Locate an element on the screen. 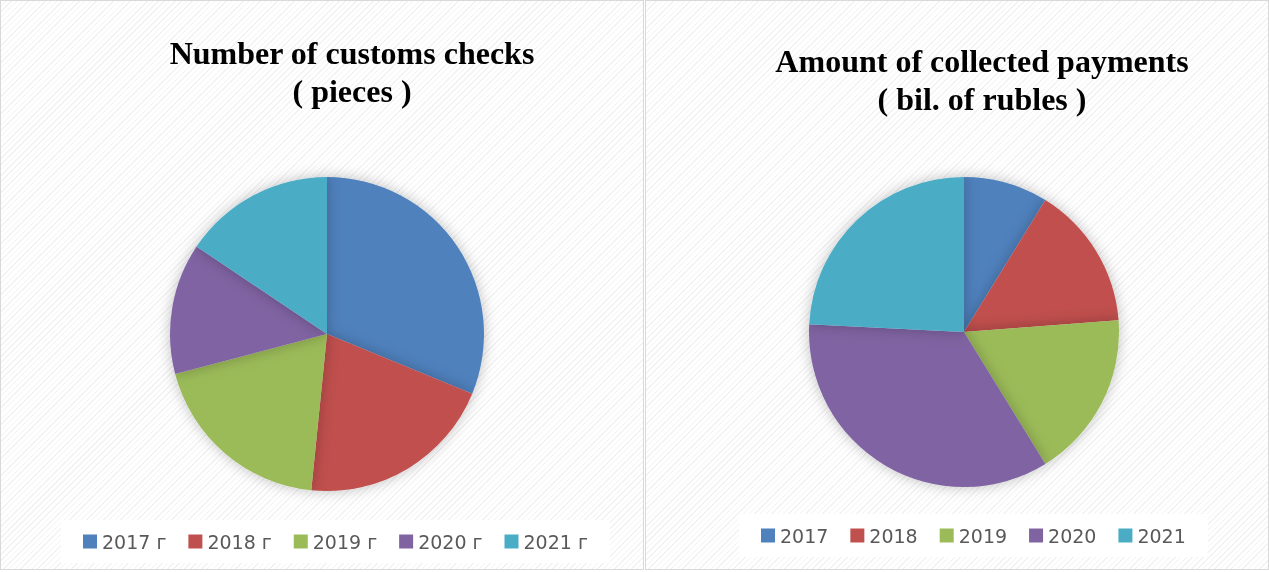  legend-label: 2021 is located at coordinates (1161, 535).